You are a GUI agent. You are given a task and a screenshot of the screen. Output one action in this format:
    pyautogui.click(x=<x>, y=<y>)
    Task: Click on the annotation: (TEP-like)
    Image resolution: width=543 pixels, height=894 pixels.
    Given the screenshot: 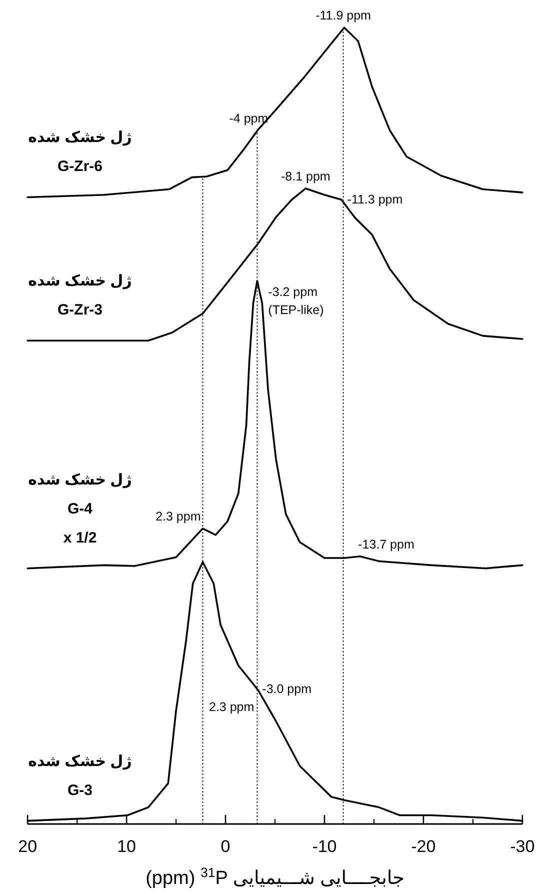 What is the action you would take?
    pyautogui.click(x=296, y=309)
    